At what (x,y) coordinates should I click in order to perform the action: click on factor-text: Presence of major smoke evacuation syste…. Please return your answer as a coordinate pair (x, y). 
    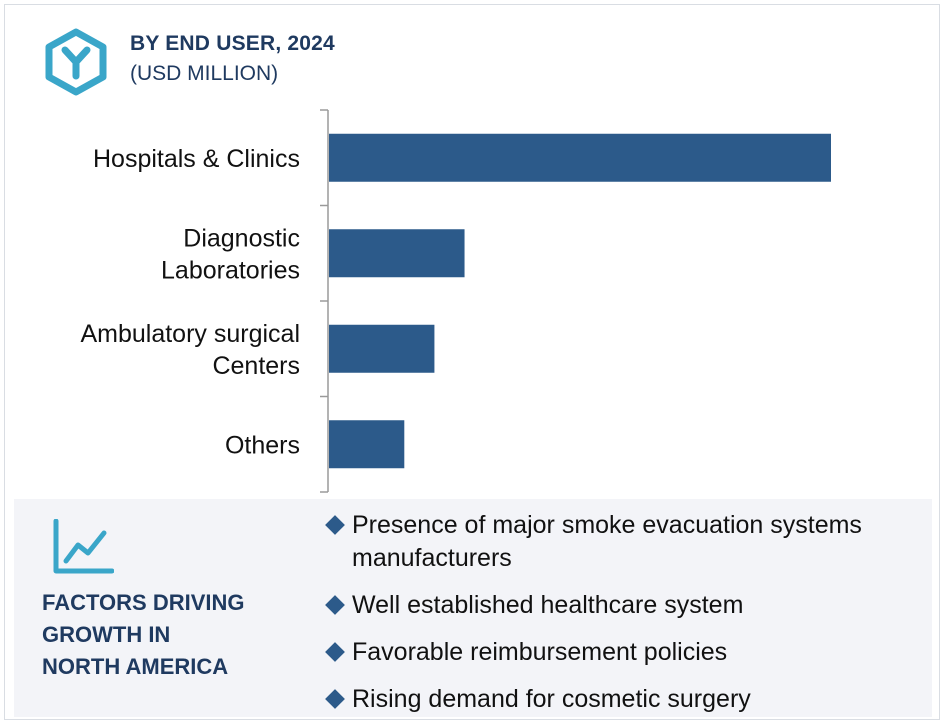
    Looking at the image, I should click on (607, 541).